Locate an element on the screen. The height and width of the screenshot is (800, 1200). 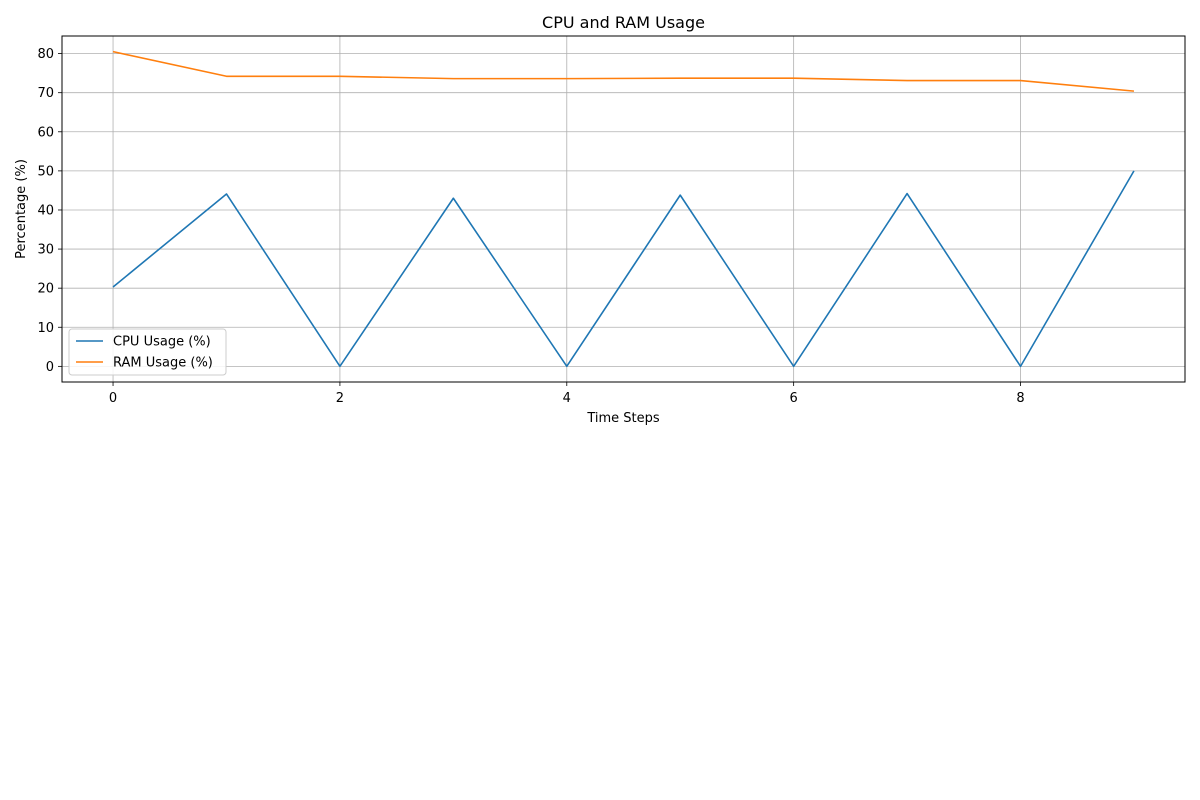
chart-title: CPU and RAM Usage is located at coordinates (623, 22).